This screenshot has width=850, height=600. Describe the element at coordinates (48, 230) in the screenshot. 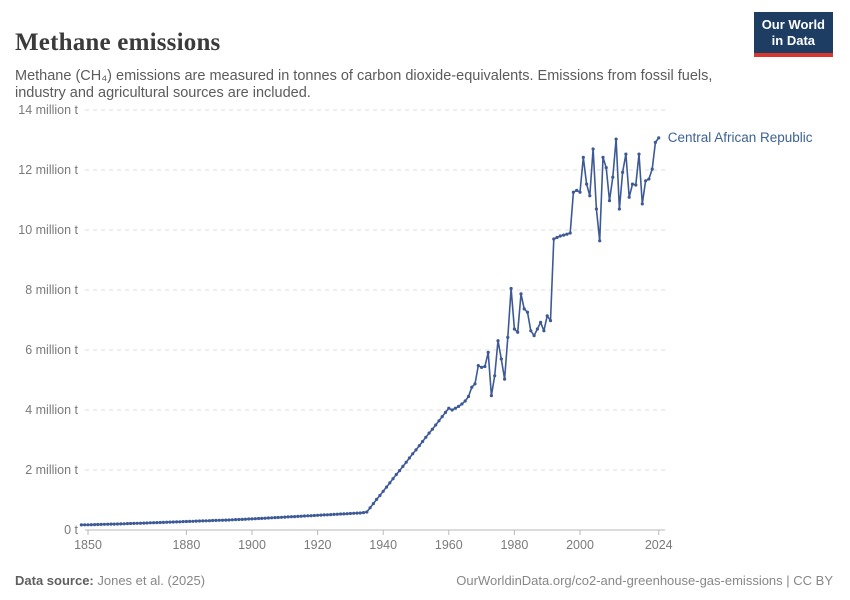

I see `y-axis-tick-label: 10 million t` at that location.